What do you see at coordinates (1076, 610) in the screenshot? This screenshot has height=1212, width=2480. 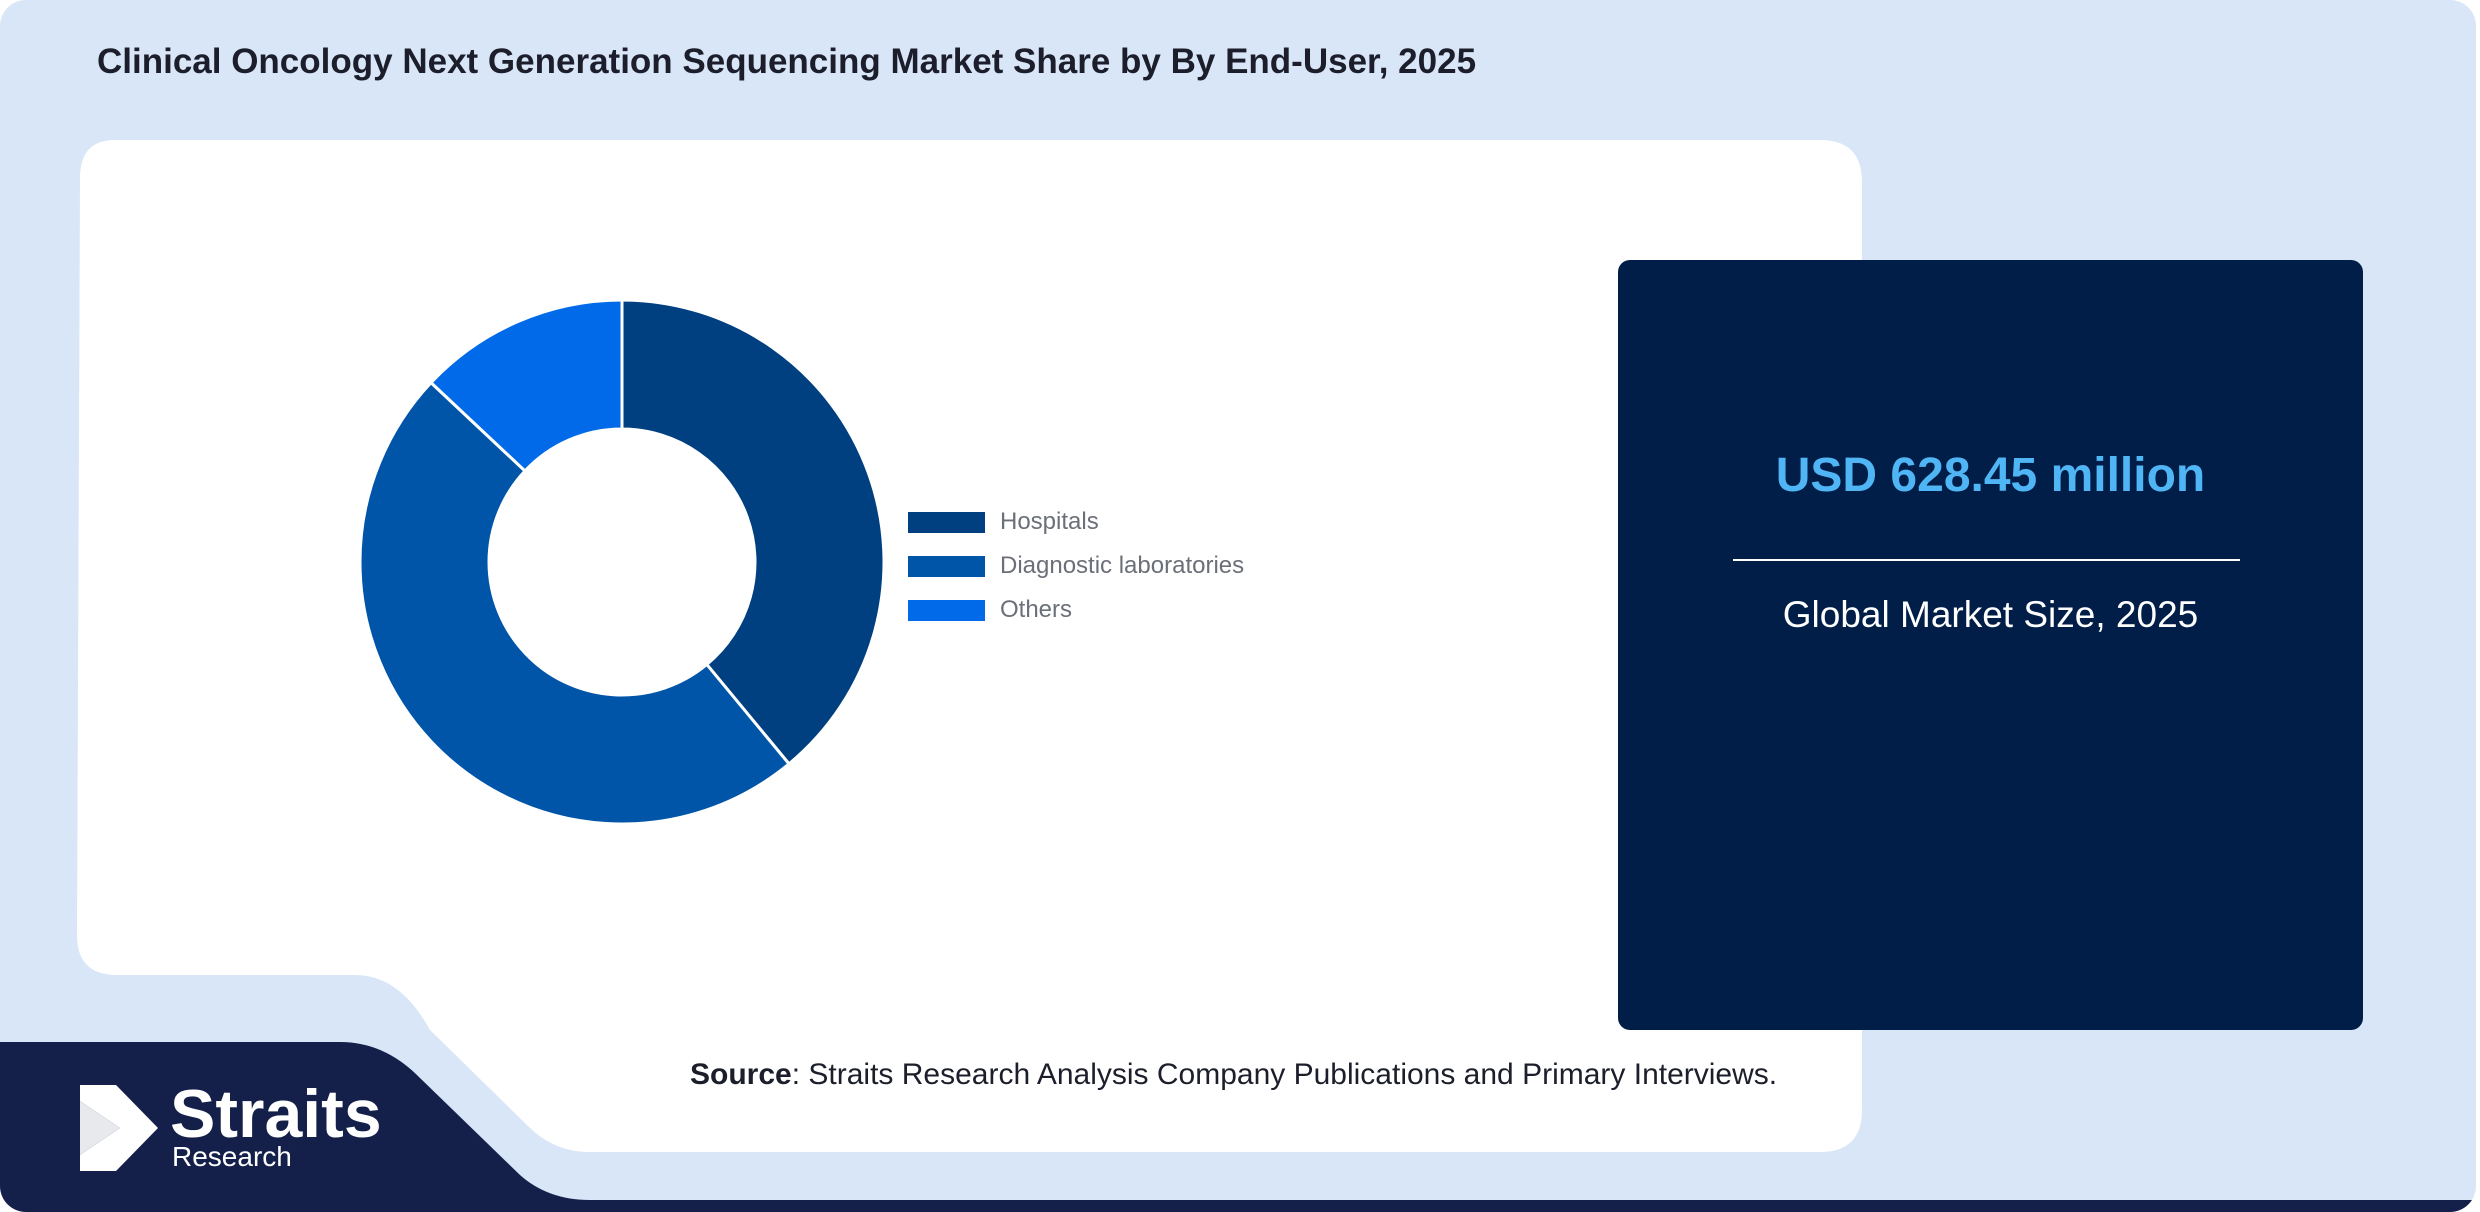 I see `legend-item: Others` at bounding box center [1076, 610].